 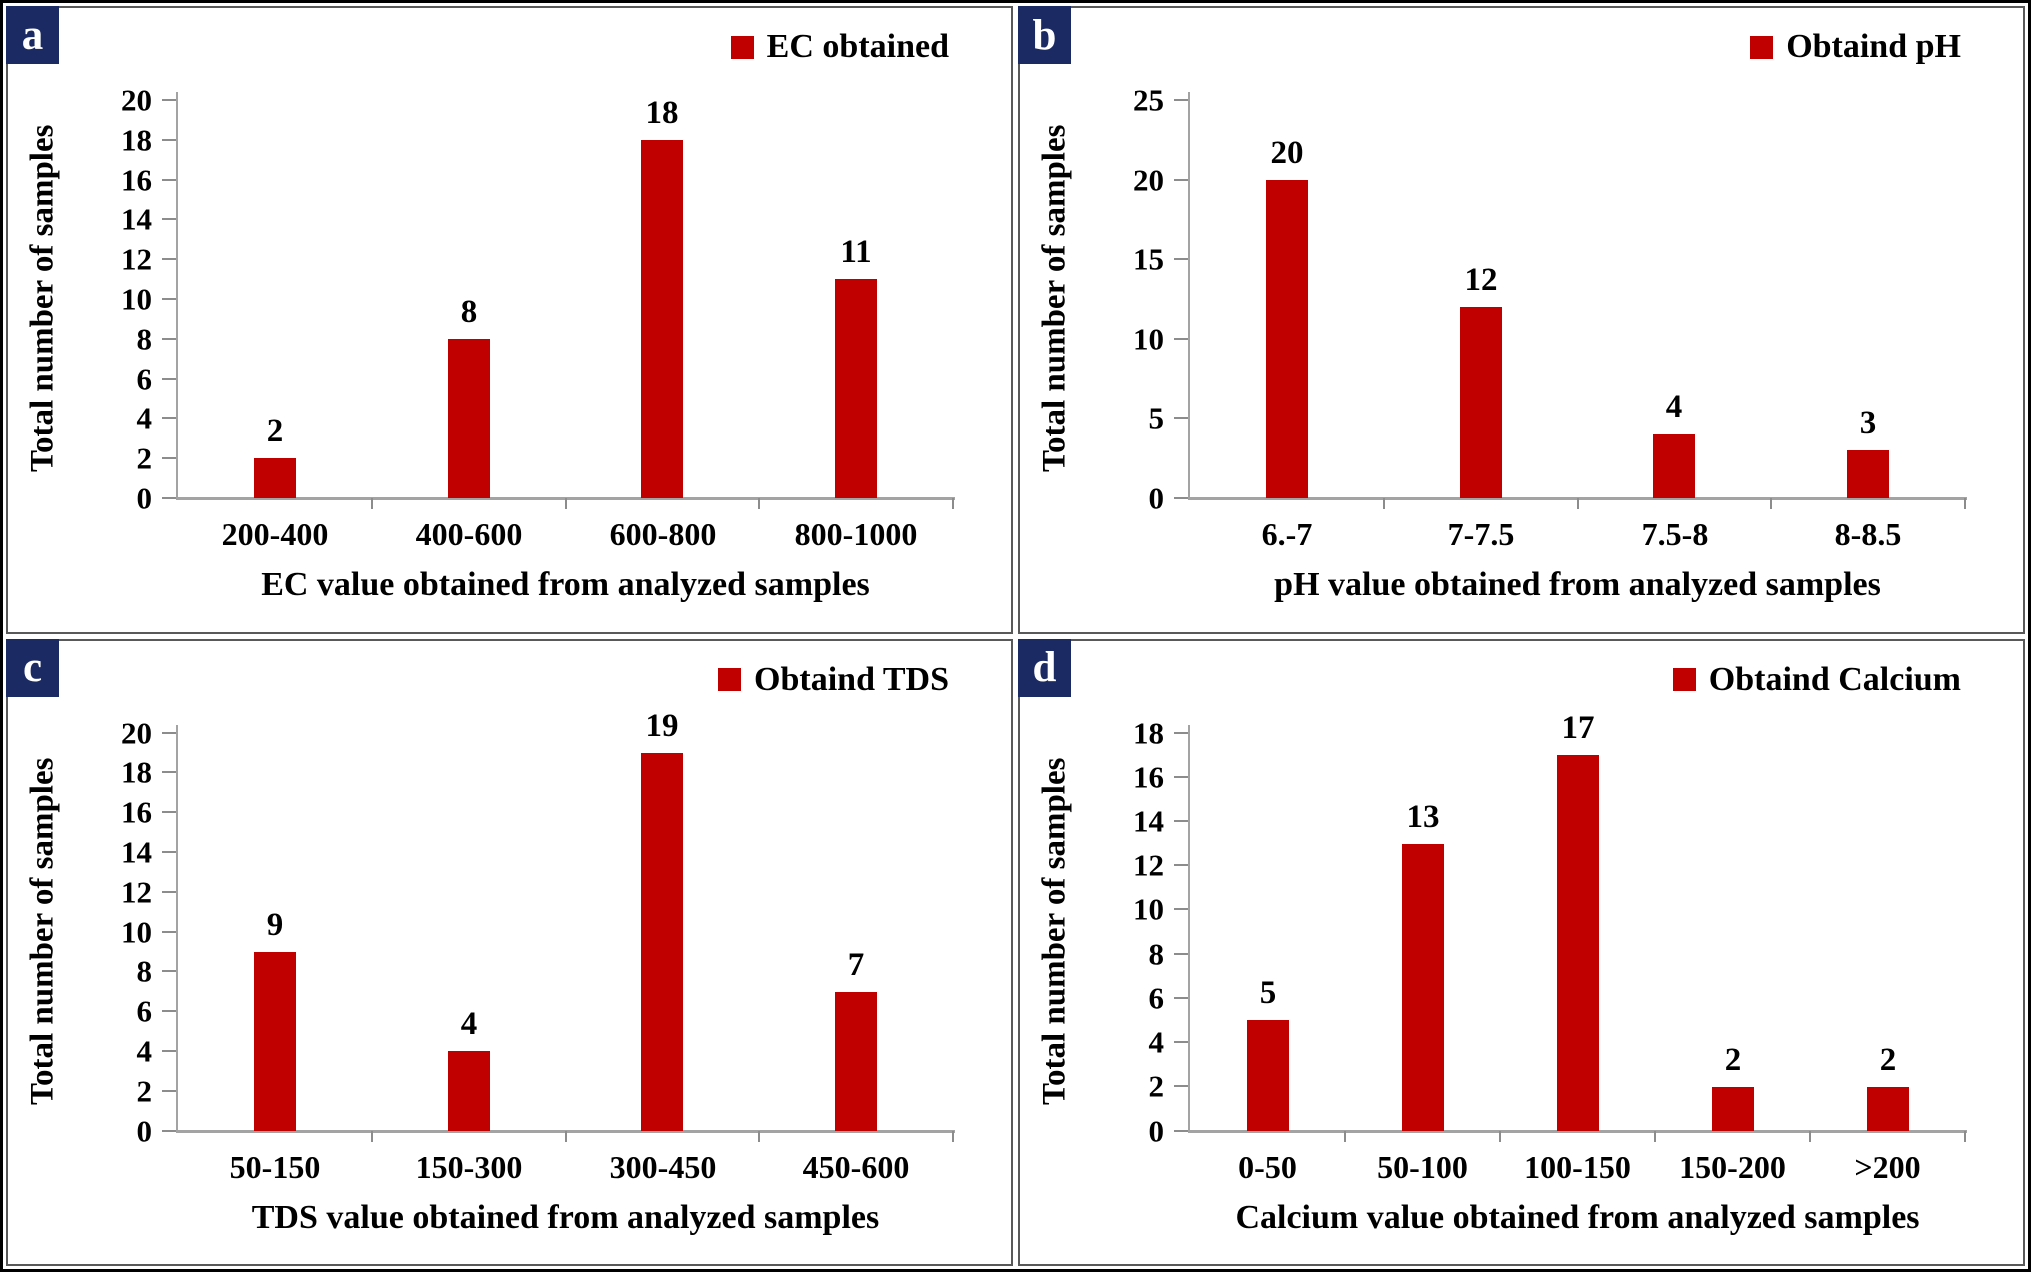 I want to click on legend: Obtaind Calcium, so click(x=1816, y=679).